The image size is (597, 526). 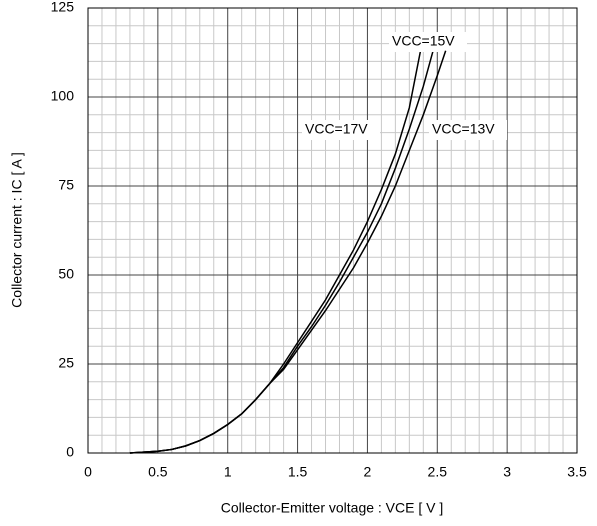 What do you see at coordinates (438, 472) in the screenshot?
I see `x-tick-label: 2.5` at bounding box center [438, 472].